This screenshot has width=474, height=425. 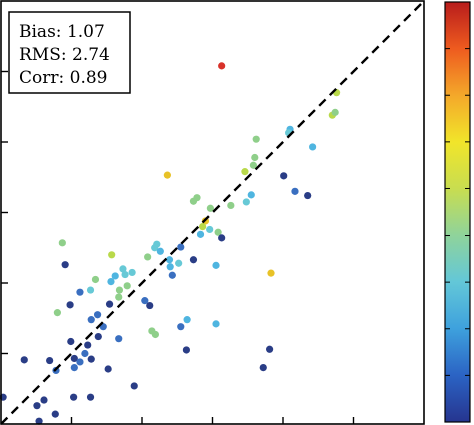 What do you see at coordinates (91, 55) in the screenshot?
I see `stat-rms-value: 2.74` at bounding box center [91, 55].